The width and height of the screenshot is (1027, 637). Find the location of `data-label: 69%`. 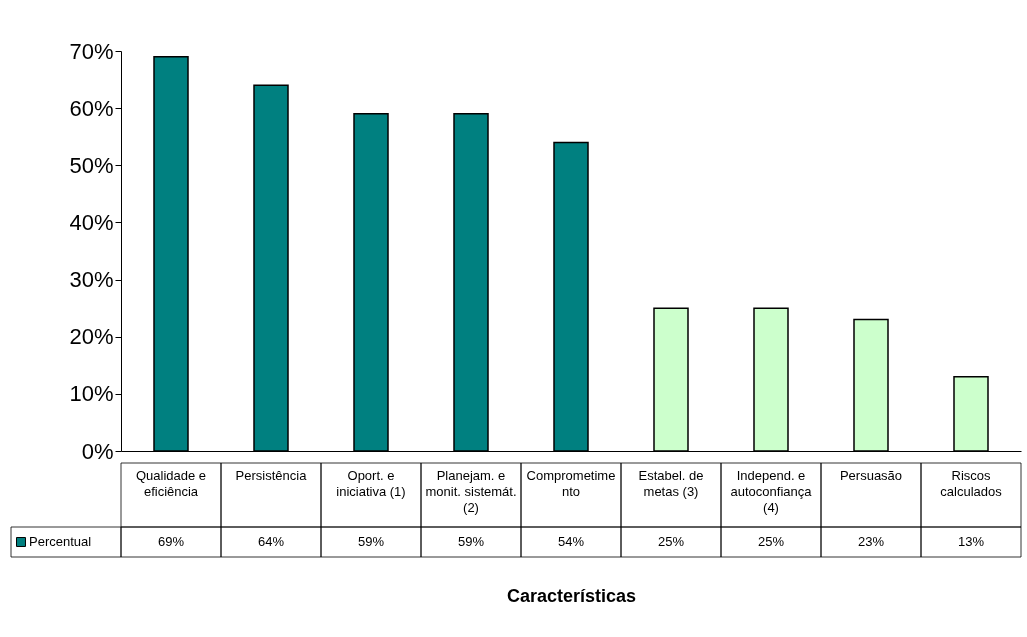

data-label: 69% is located at coordinates (171, 541).